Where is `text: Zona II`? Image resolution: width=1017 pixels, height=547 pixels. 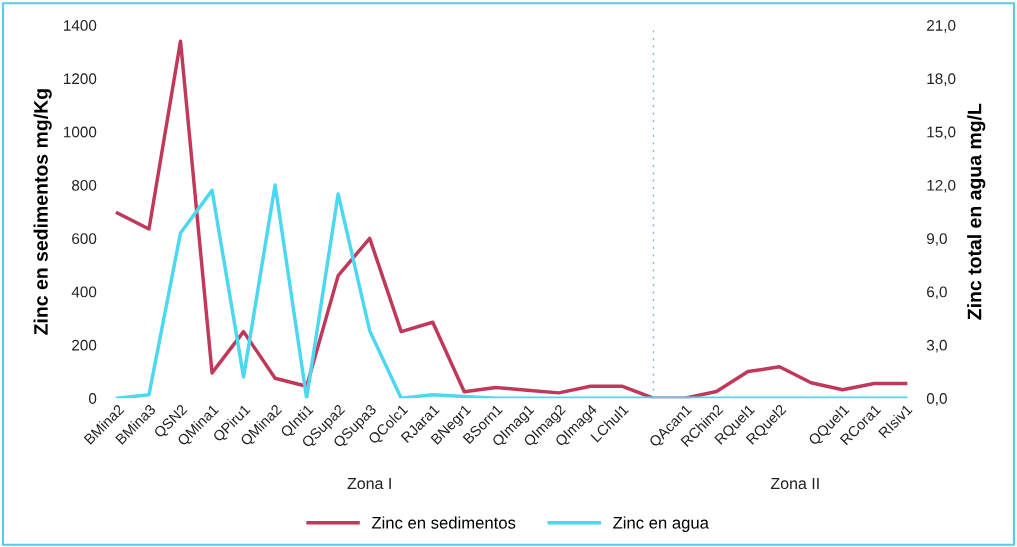 text: Zona II is located at coordinates (794, 483).